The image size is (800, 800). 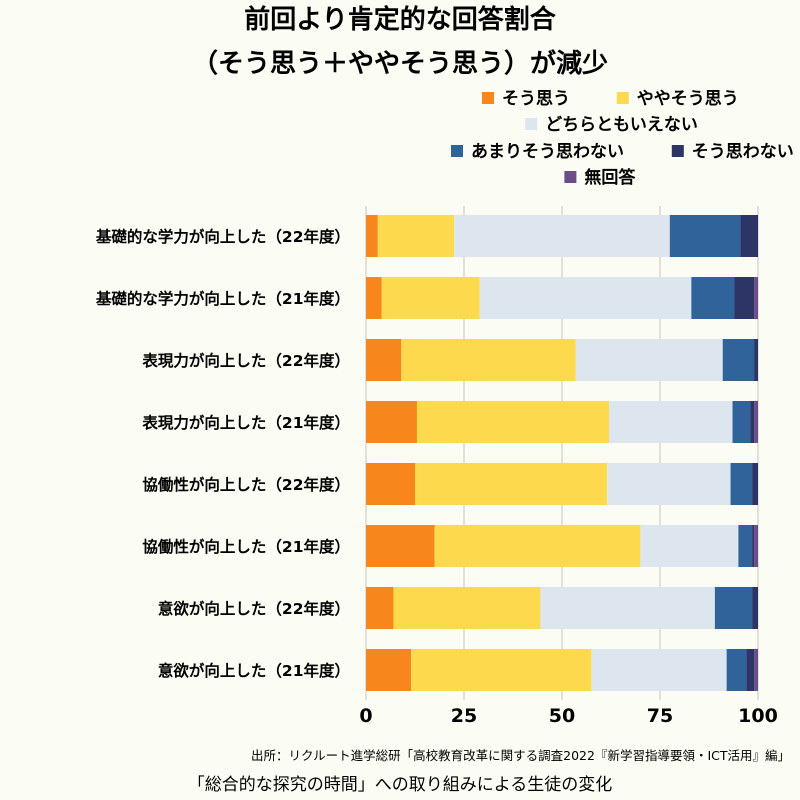 I want to click on legend-label-5: 無回答, so click(x=610, y=177).